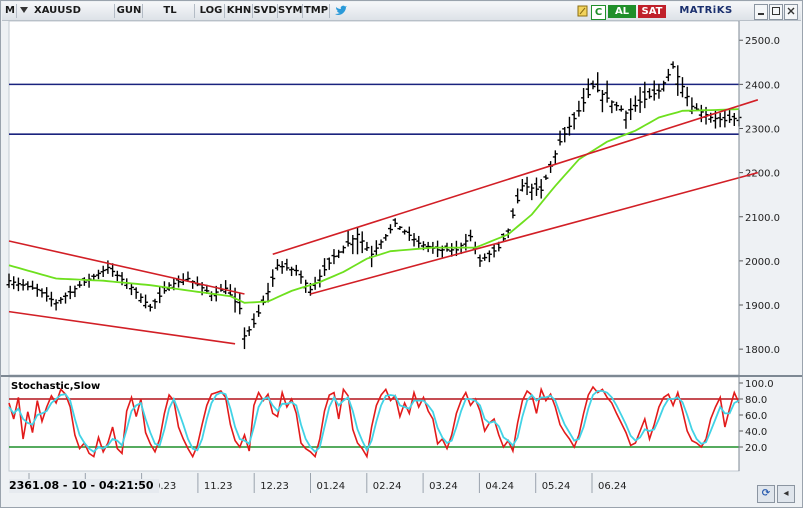 Image resolution: width=803 pixels, height=508 pixels. I want to click on timeframe-button: GUN, so click(129, 11).